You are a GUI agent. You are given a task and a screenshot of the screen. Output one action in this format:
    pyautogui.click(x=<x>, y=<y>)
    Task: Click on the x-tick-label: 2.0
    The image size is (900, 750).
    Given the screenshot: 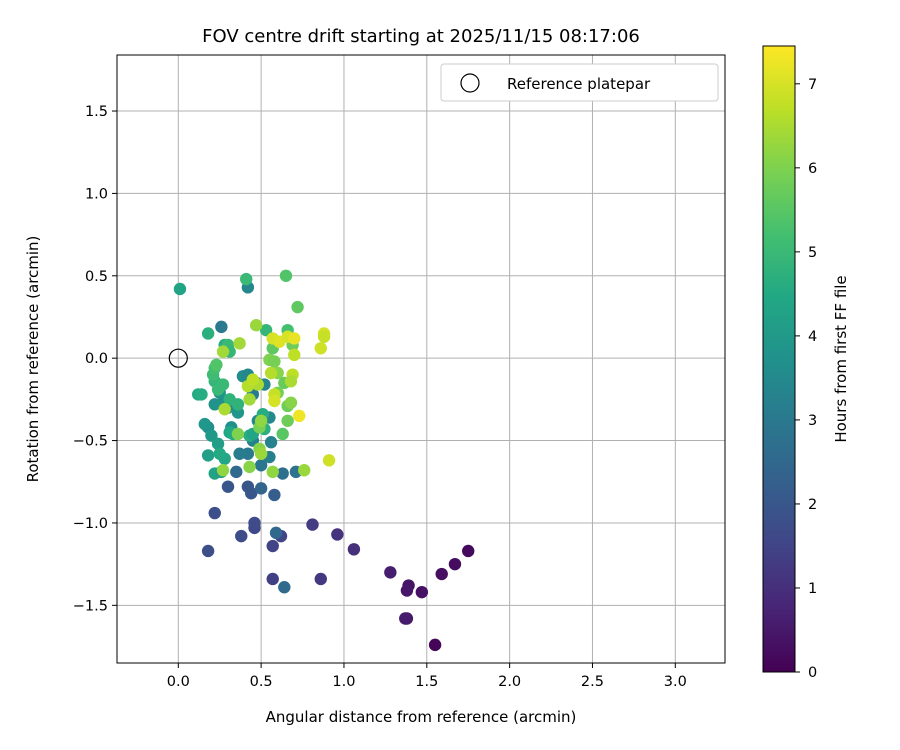 What is the action you would take?
    pyautogui.click(x=509, y=682)
    